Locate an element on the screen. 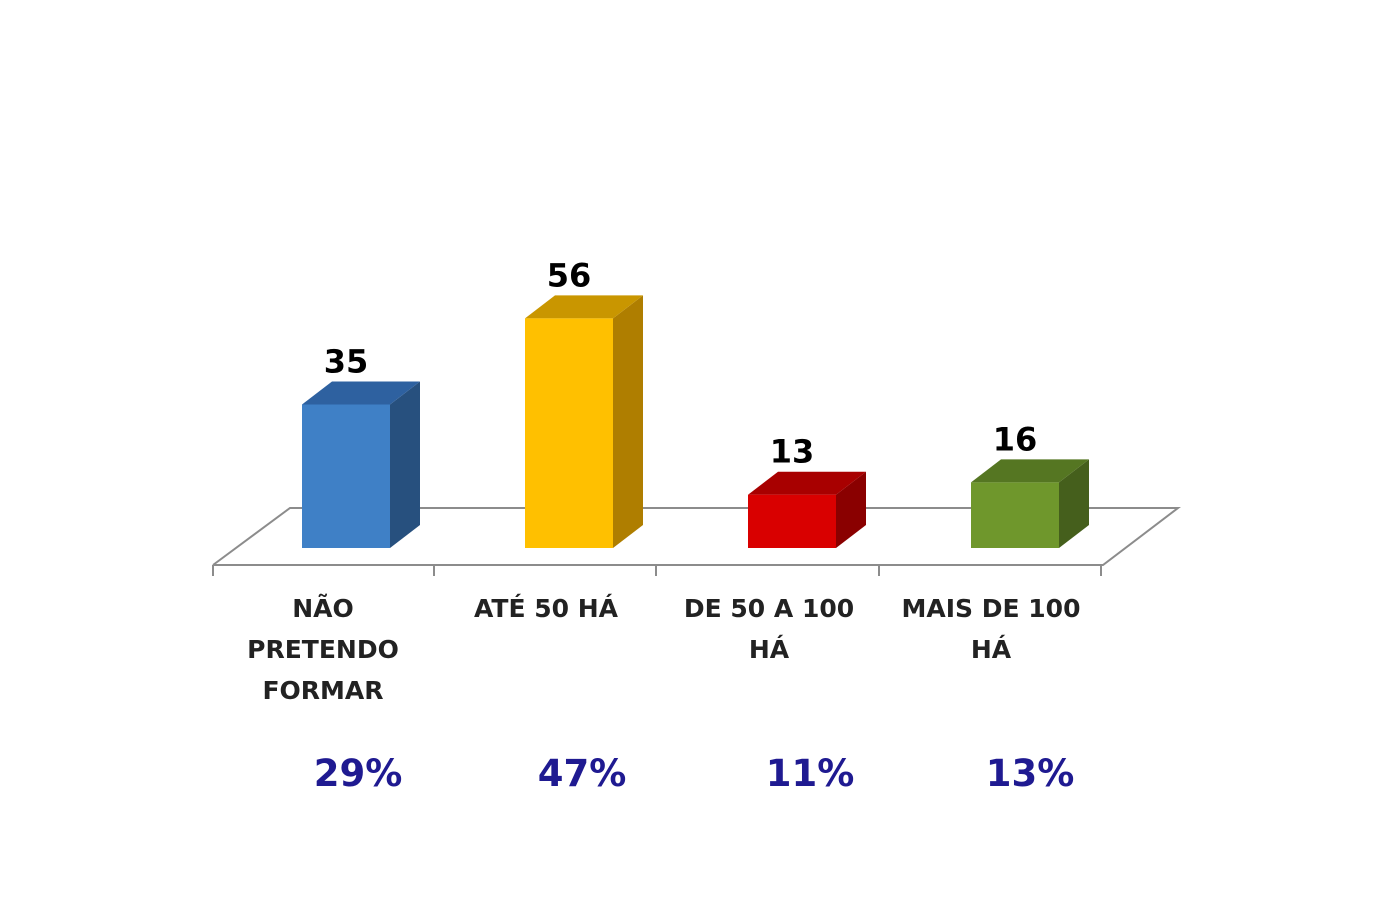 This screenshot has height=905, width=1400. data-labels: 35 56 13 16 is located at coordinates (681, 363).